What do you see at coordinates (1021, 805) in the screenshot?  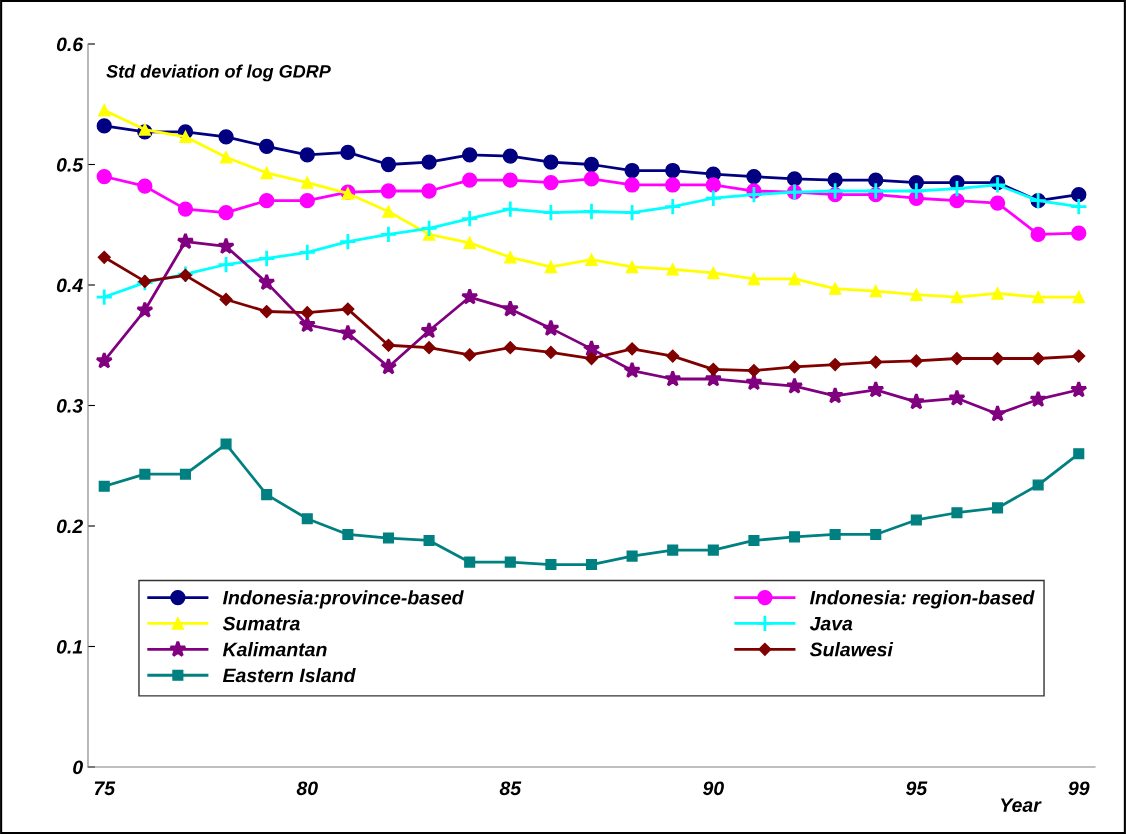 I see `x-axis-title: Year` at bounding box center [1021, 805].